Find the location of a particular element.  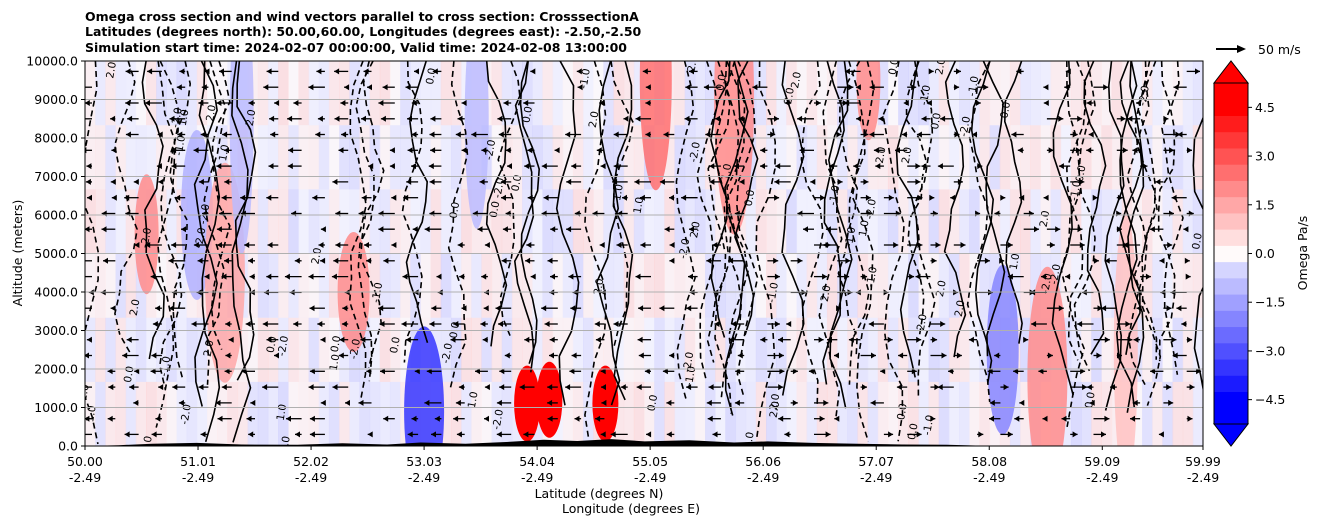

x-tick-latitude: 59.99 is located at coordinates (1203, 461).